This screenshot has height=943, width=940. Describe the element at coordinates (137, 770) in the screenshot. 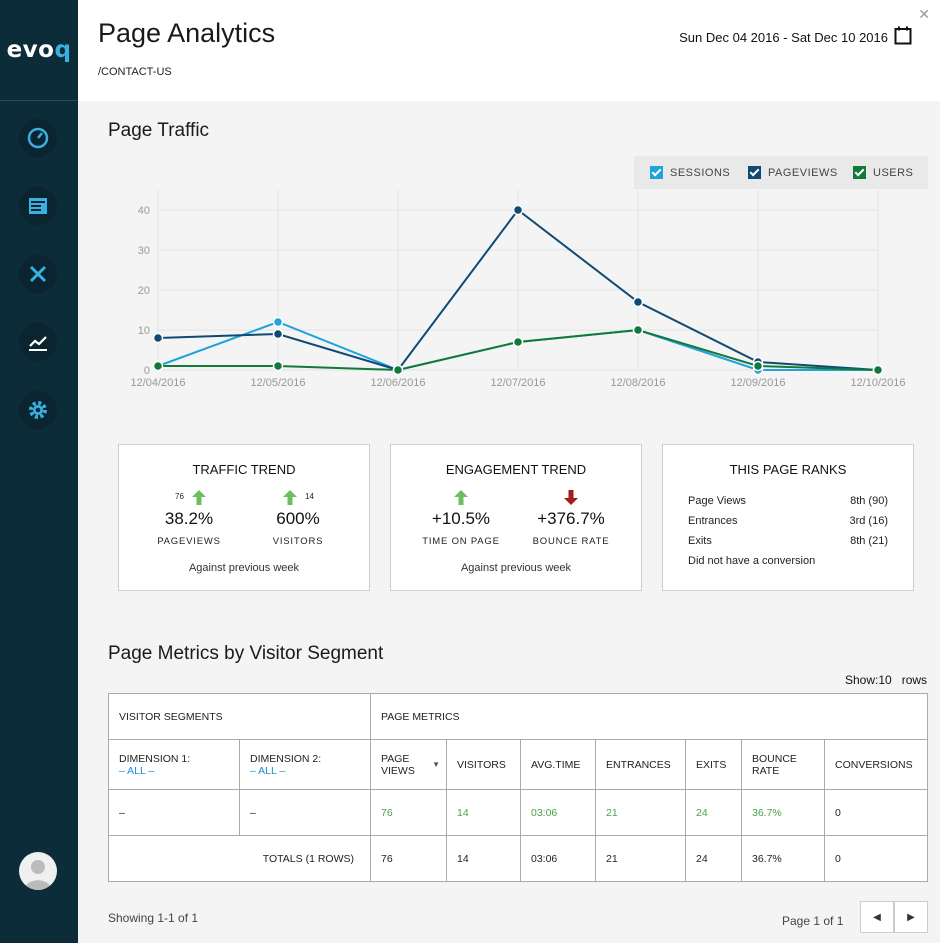

I see `dimension-1-select: – ALL –` at that location.